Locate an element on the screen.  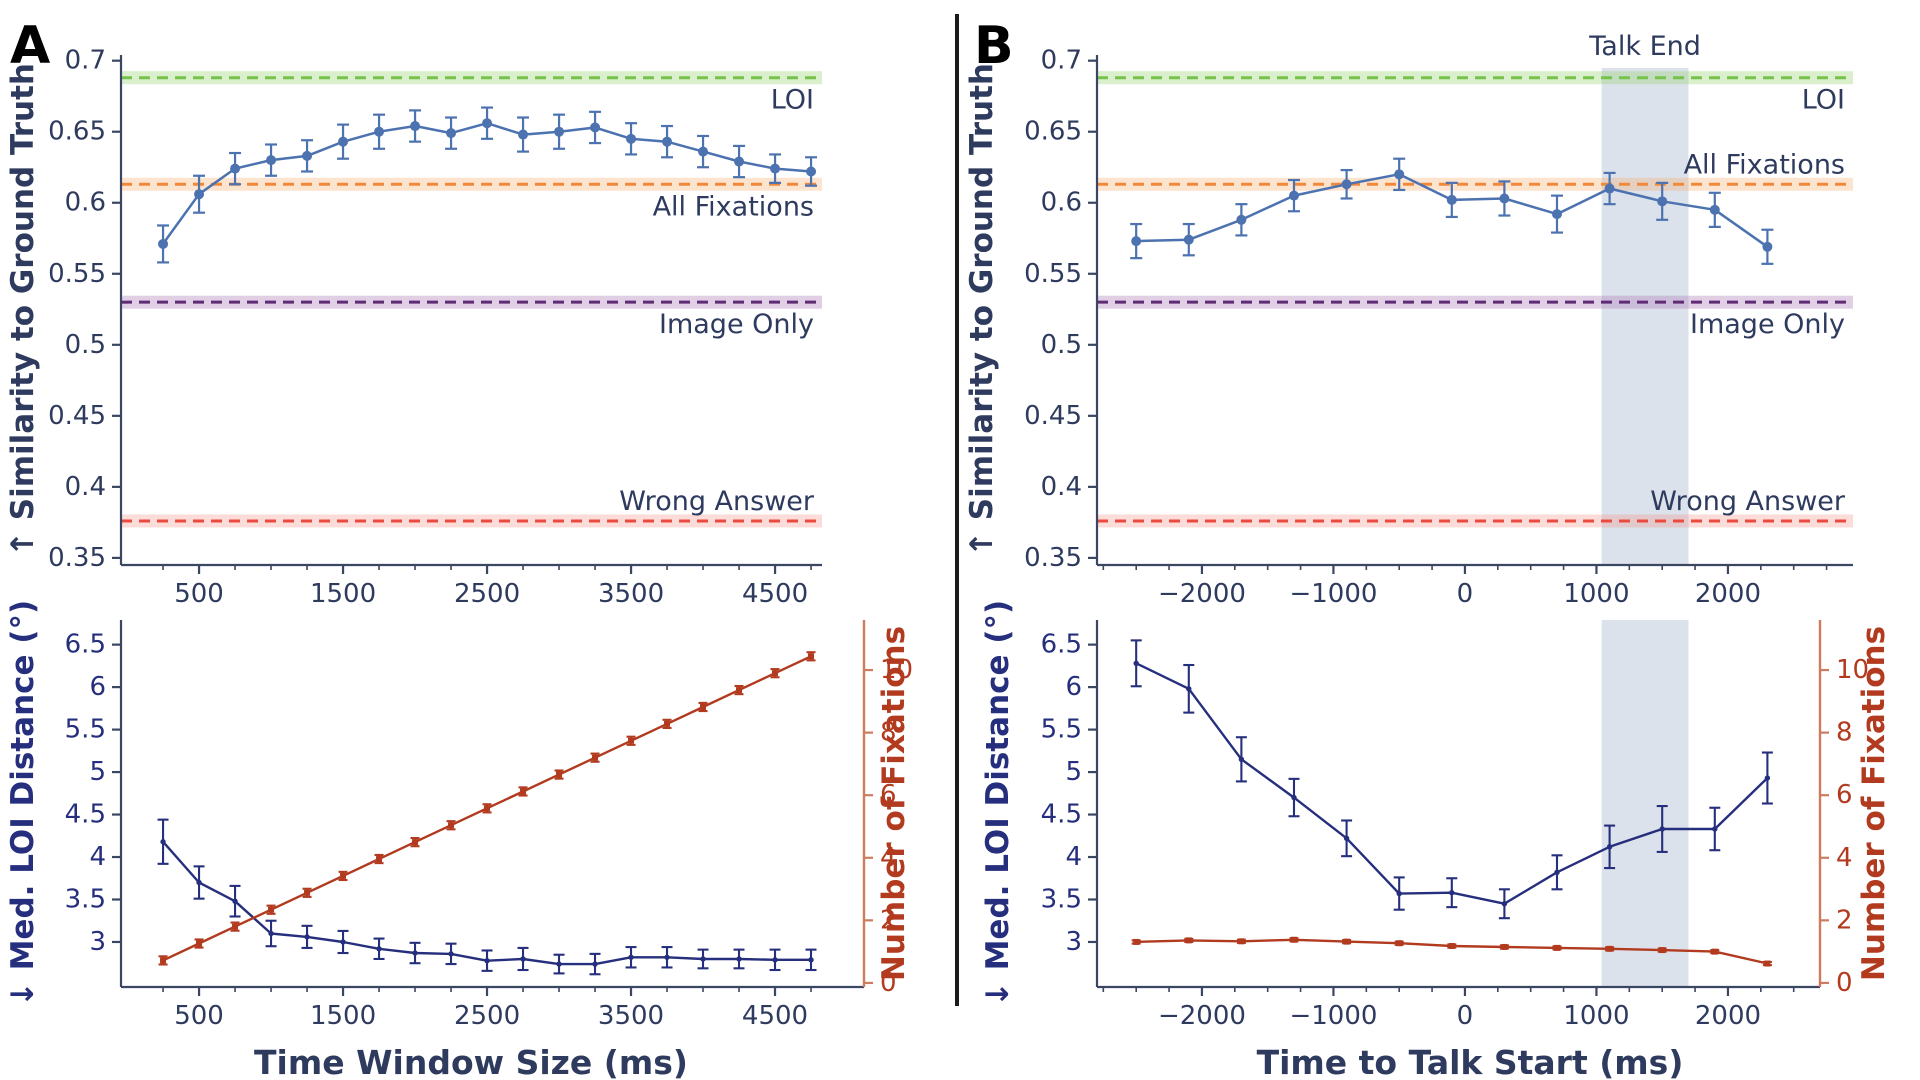
similarity-vs-talkstart-series is located at coordinates (1452, 211).